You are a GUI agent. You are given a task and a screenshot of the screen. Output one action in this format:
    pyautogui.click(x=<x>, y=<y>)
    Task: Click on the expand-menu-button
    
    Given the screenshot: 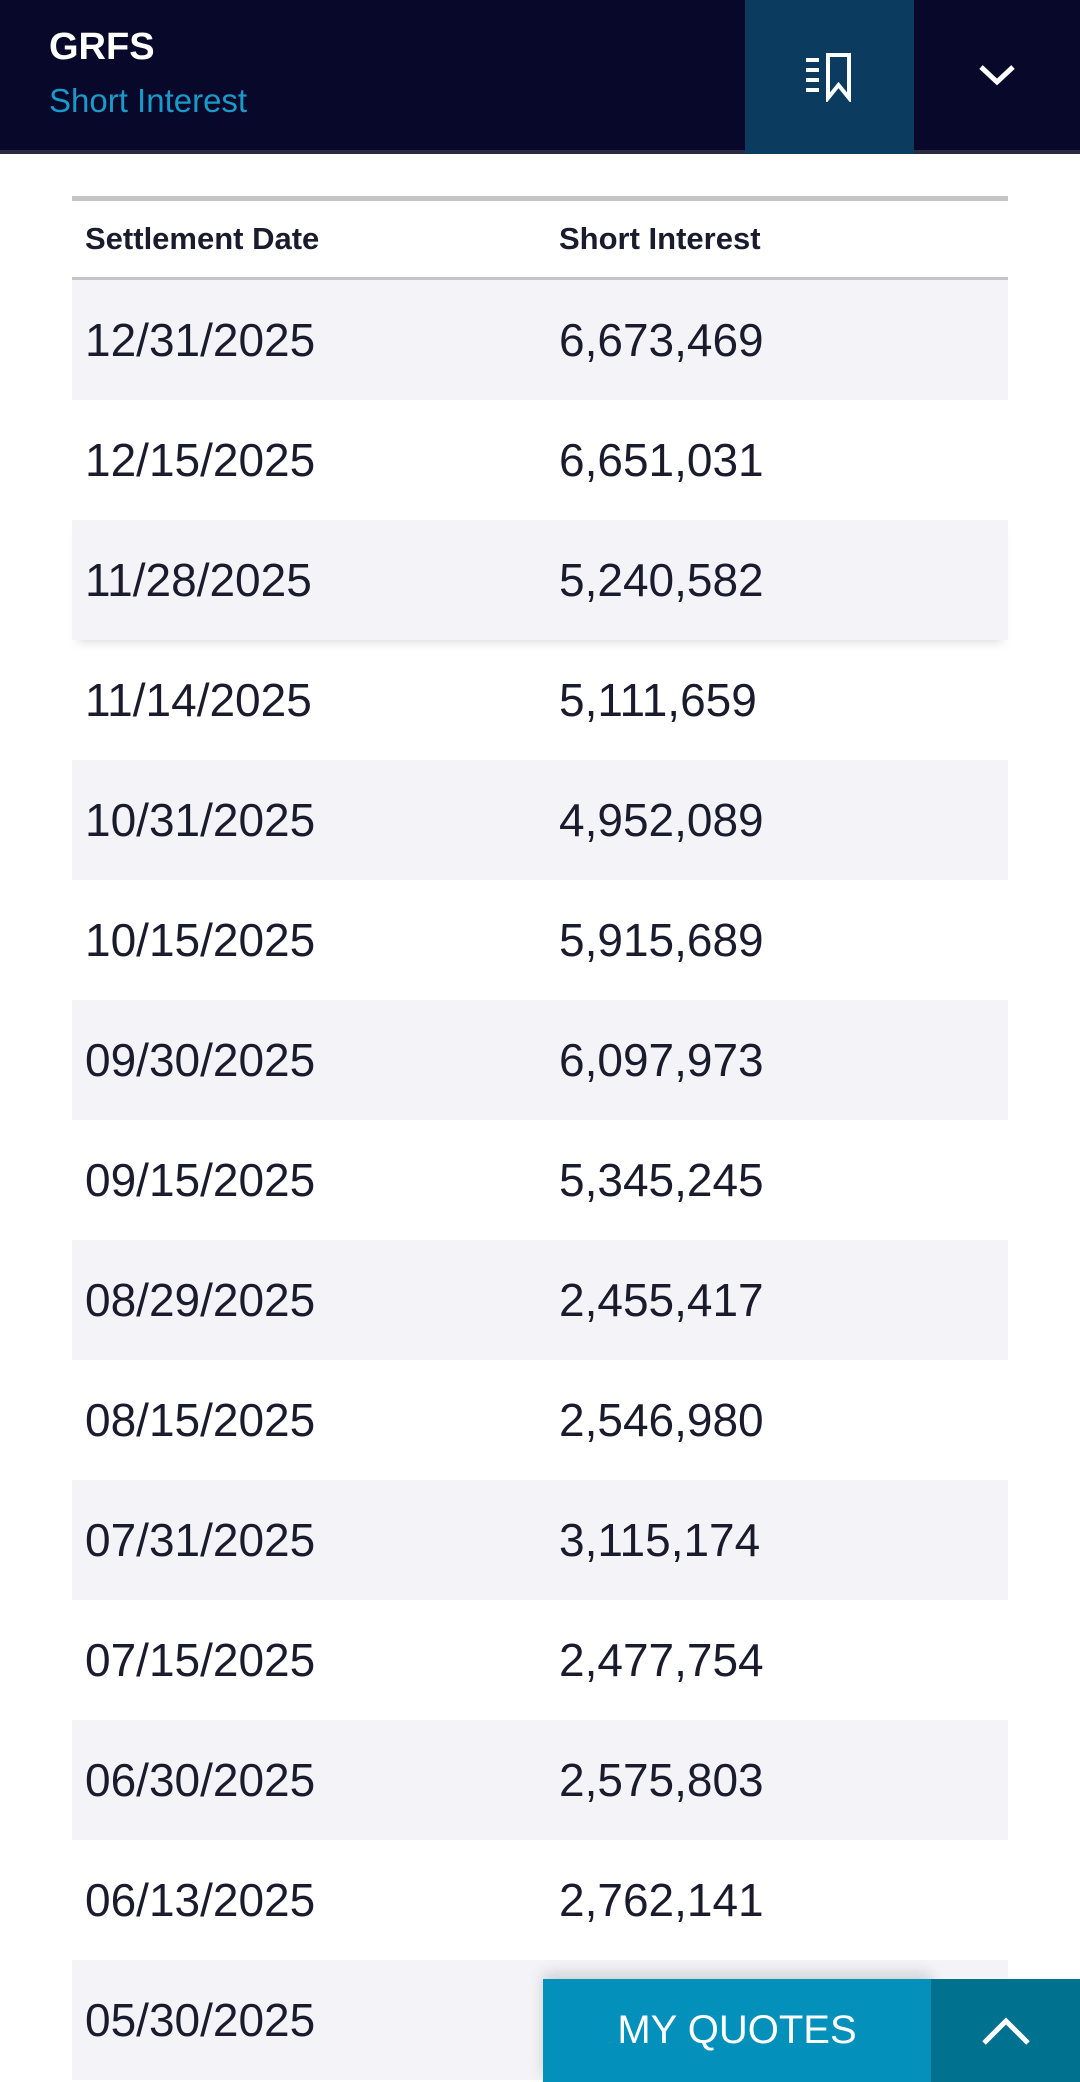 What is the action you would take?
    pyautogui.click(x=997, y=75)
    